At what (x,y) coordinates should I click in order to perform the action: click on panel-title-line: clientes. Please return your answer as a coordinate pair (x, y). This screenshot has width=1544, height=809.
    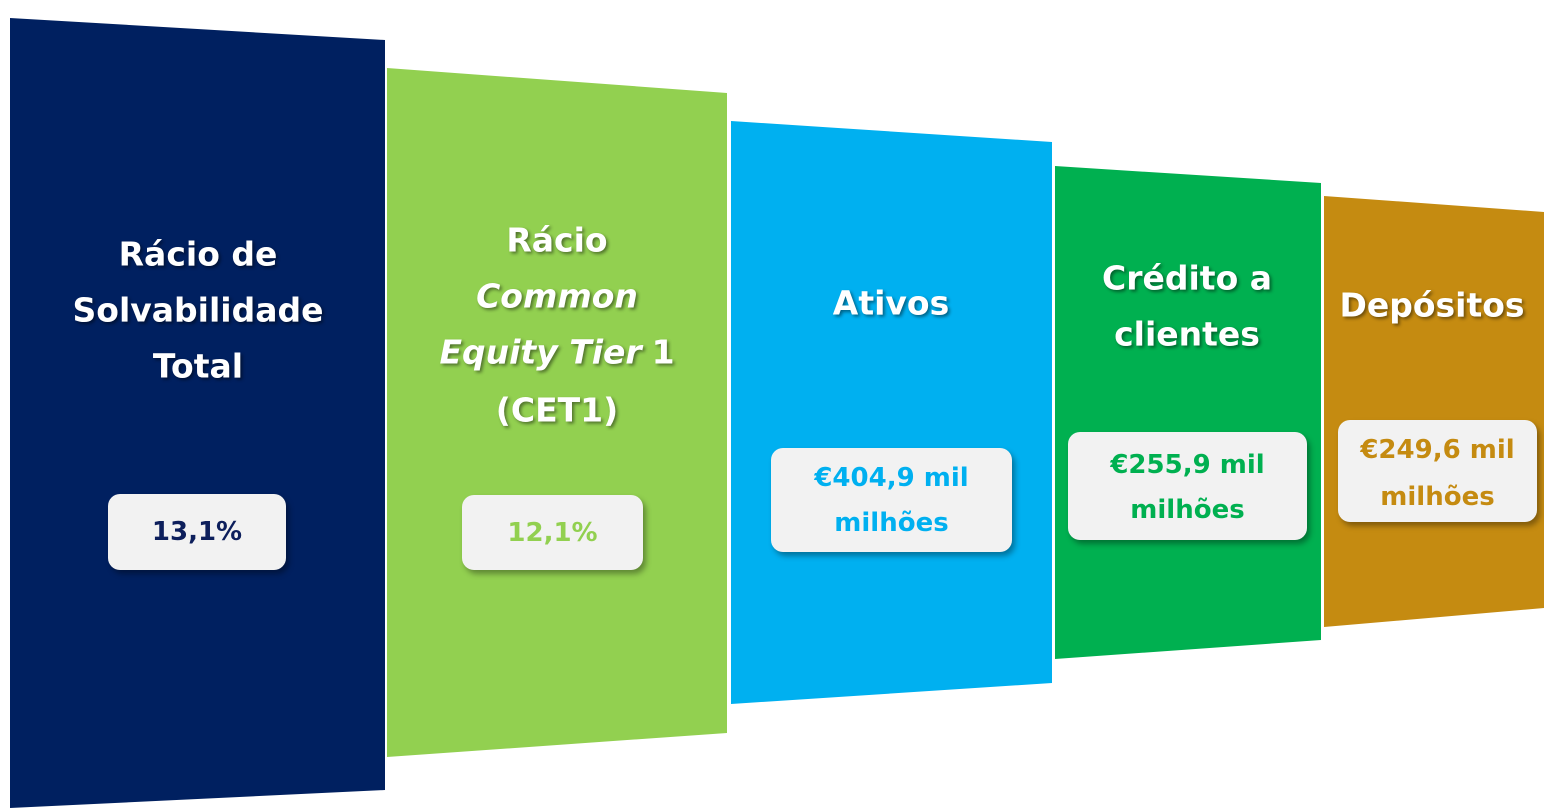
    Looking at the image, I should click on (1187, 334).